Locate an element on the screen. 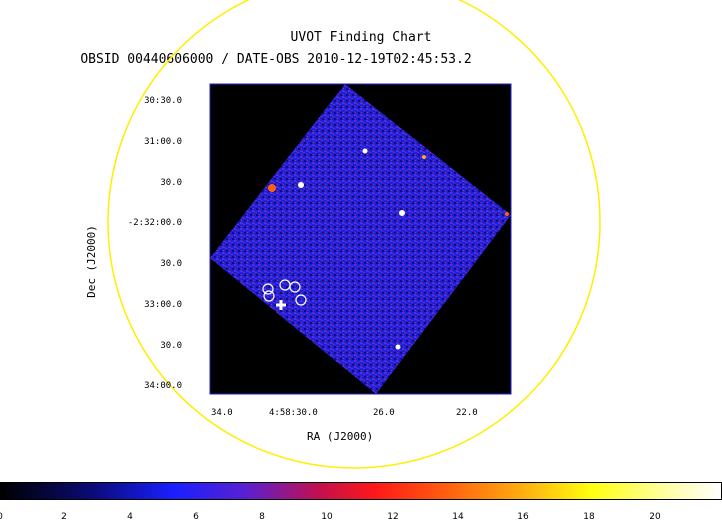 This screenshot has width=722, height=522. y-tick-label: 30:30.0 is located at coordinates (163, 101).